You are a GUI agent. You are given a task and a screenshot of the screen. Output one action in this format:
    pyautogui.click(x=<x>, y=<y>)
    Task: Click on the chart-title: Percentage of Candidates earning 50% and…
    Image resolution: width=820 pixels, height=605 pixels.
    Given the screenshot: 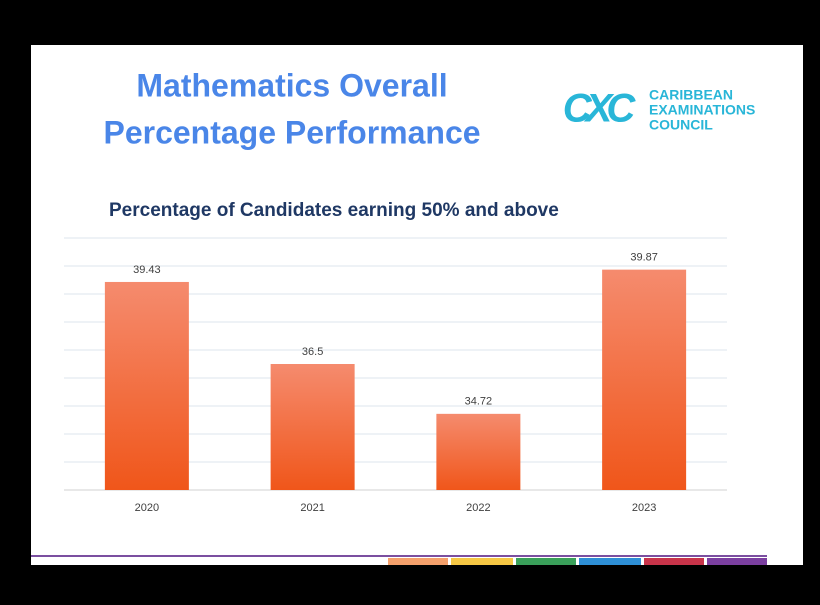 What is the action you would take?
    pyautogui.click(x=334, y=210)
    